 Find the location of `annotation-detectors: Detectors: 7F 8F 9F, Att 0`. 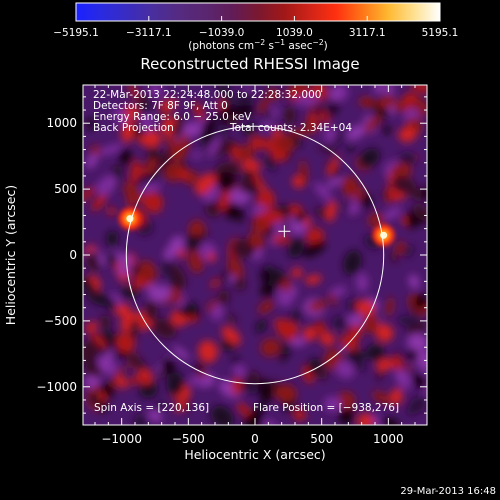

annotation-detectors: Detectors: 7F 8F 9F, Att 0 is located at coordinates (160, 106).